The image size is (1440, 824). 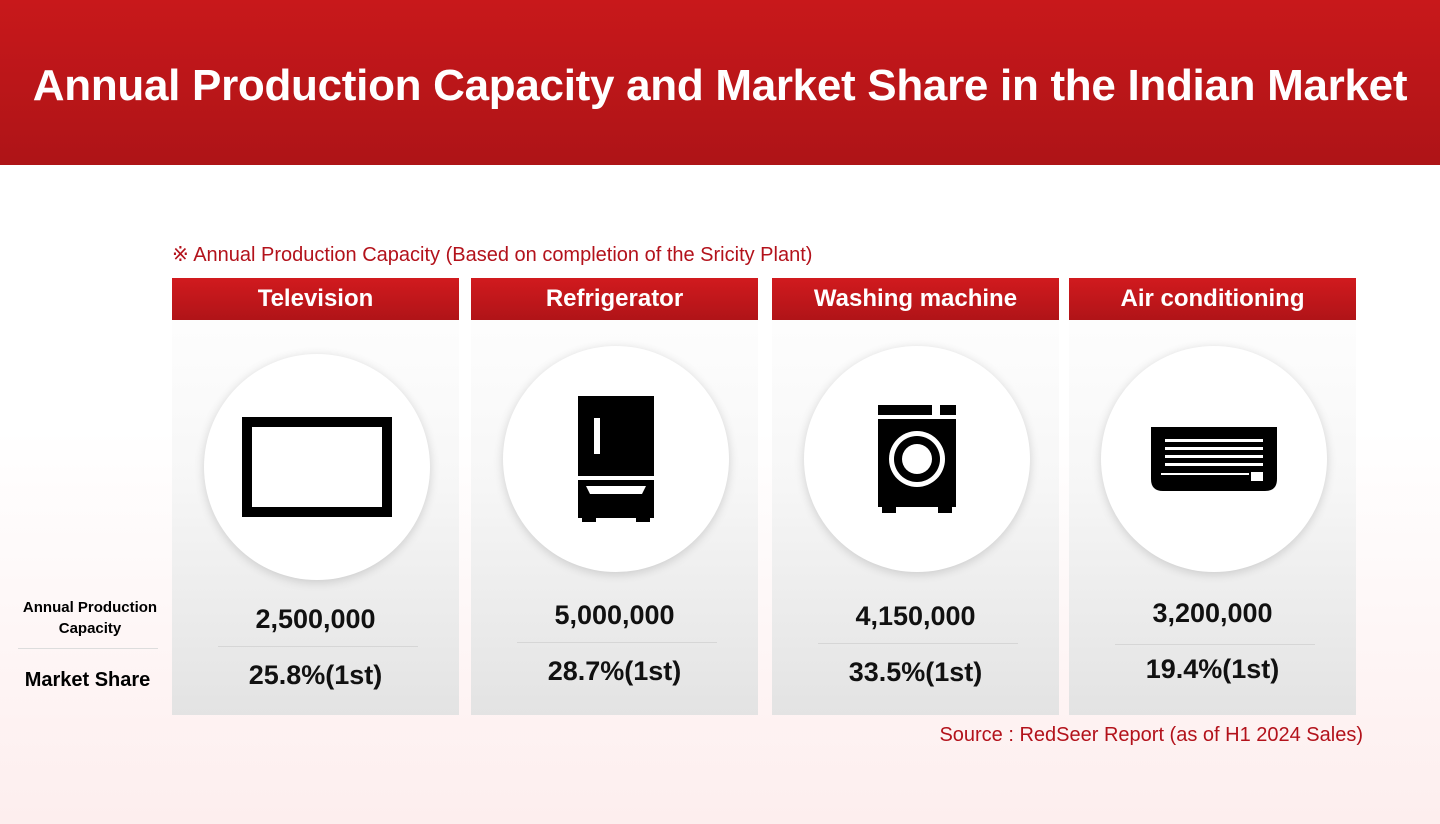 I want to click on share-value-air-conditioning: 19.4%(1st), so click(x=1212, y=669).